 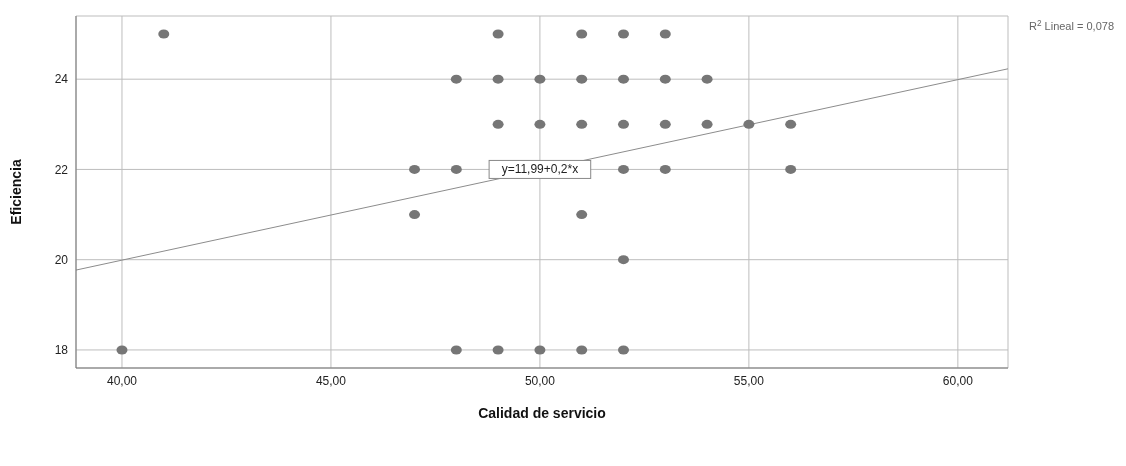 I want to click on y-tick-label: 20, so click(x=61, y=259).